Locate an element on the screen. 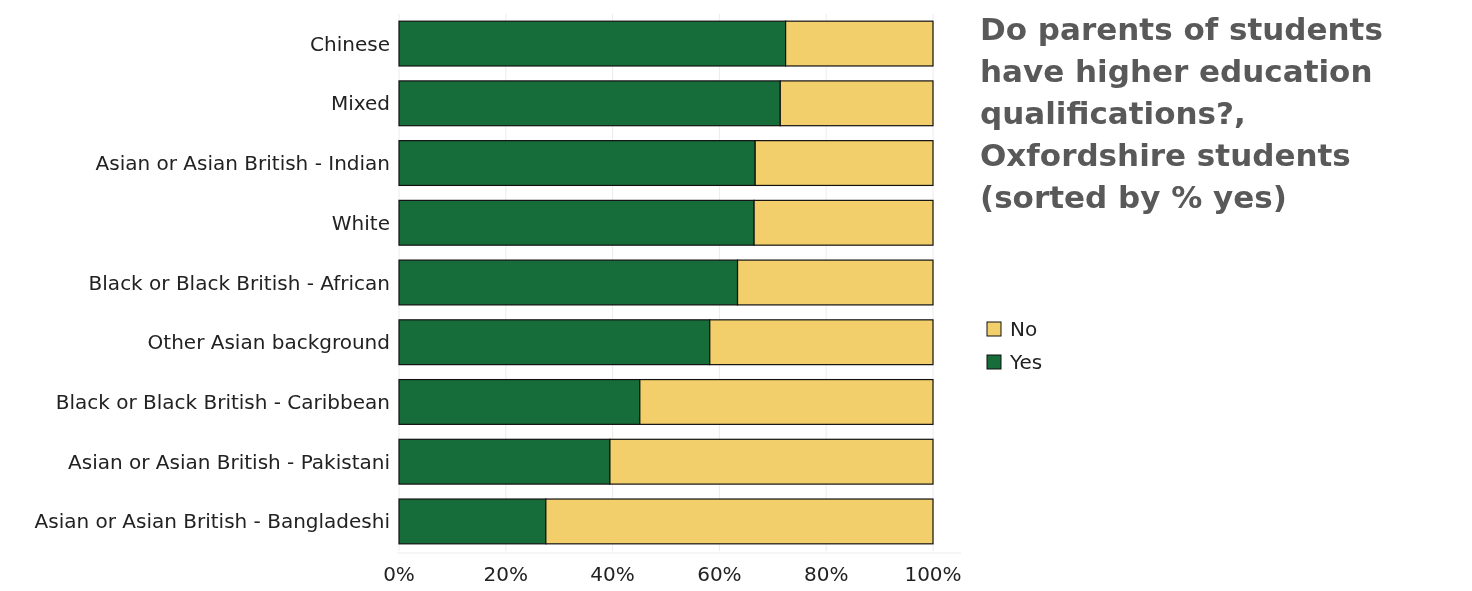 The width and height of the screenshot is (1472, 591). y-tick-label: Black or Black British - African is located at coordinates (239, 282).